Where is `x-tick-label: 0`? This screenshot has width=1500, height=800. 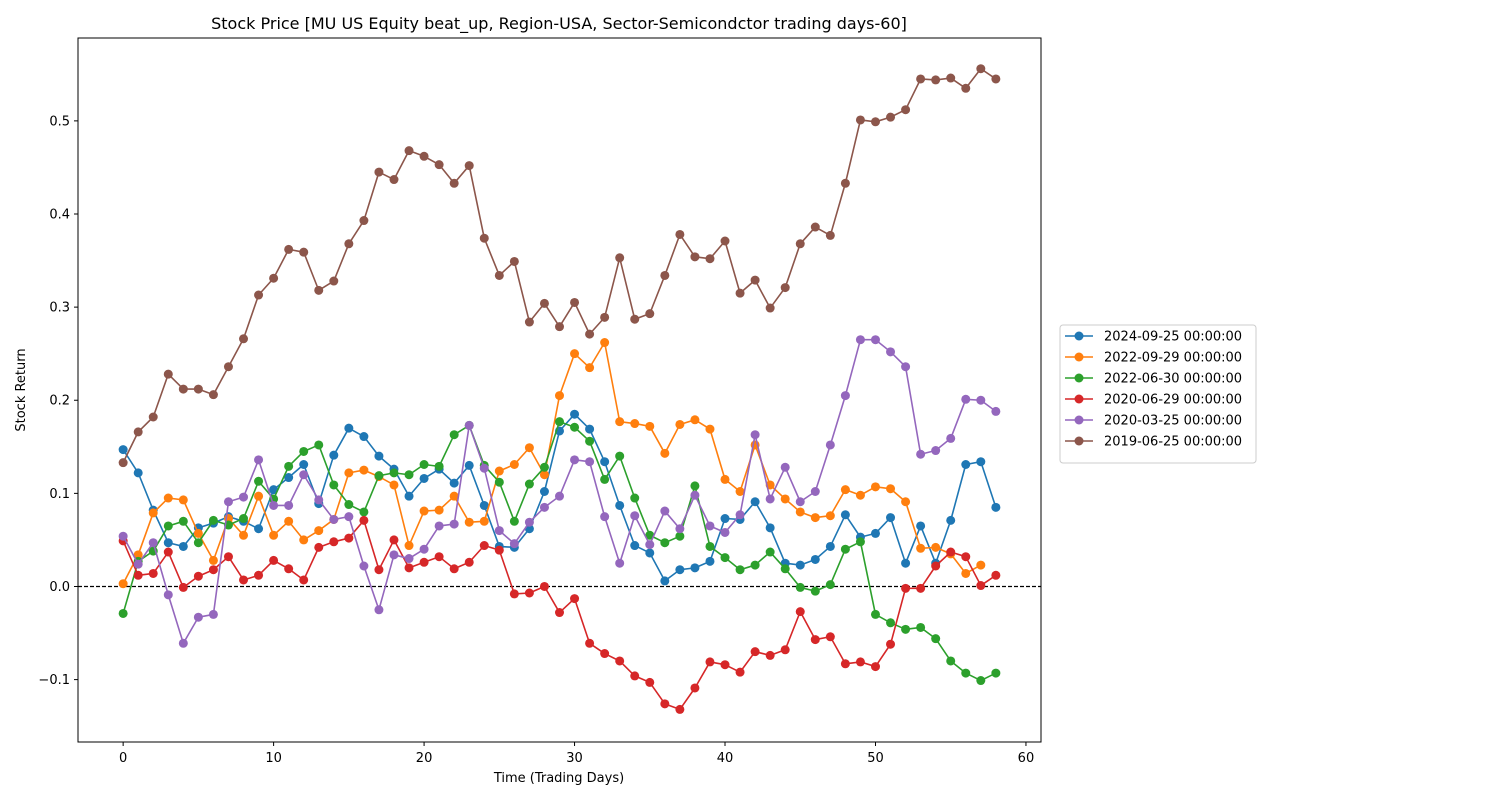
x-tick-label: 0 is located at coordinates (123, 758).